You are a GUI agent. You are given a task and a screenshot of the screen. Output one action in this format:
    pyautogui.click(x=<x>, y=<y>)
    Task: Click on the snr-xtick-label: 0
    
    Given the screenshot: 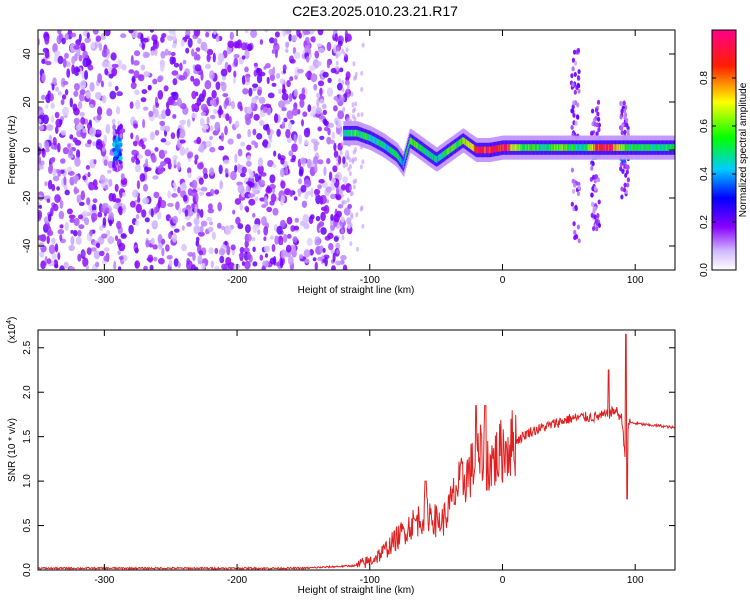 What is the action you would take?
    pyautogui.click(x=503, y=580)
    